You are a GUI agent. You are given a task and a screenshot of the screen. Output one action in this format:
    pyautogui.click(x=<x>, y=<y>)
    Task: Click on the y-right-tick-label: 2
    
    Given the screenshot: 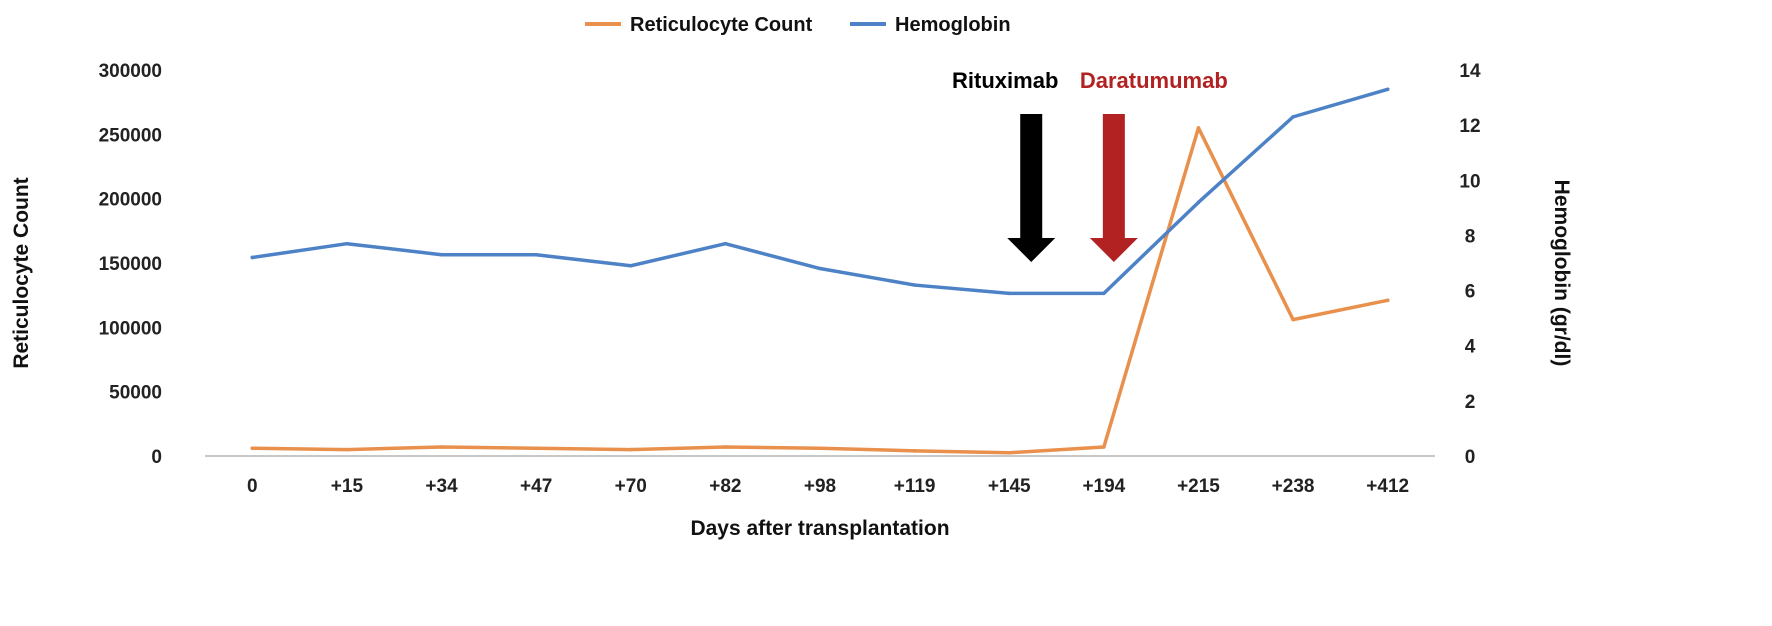 What is the action you would take?
    pyautogui.click(x=1470, y=402)
    